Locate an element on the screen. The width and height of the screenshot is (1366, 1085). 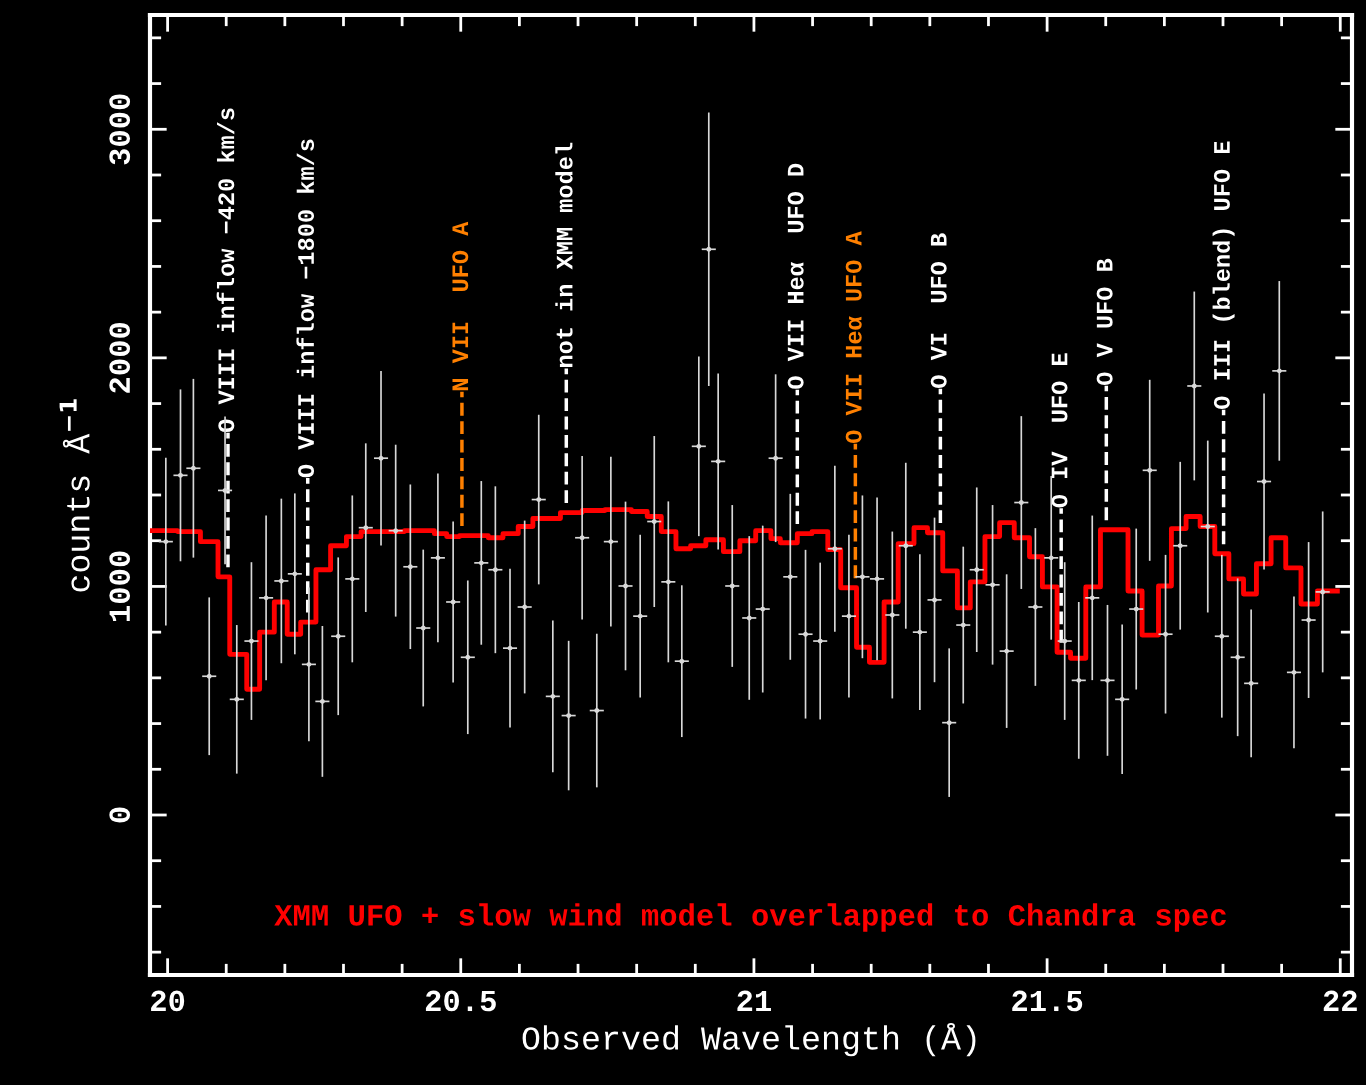
ref-line-label: O VIII inflow −420 km/s is located at coordinates (225, 270).